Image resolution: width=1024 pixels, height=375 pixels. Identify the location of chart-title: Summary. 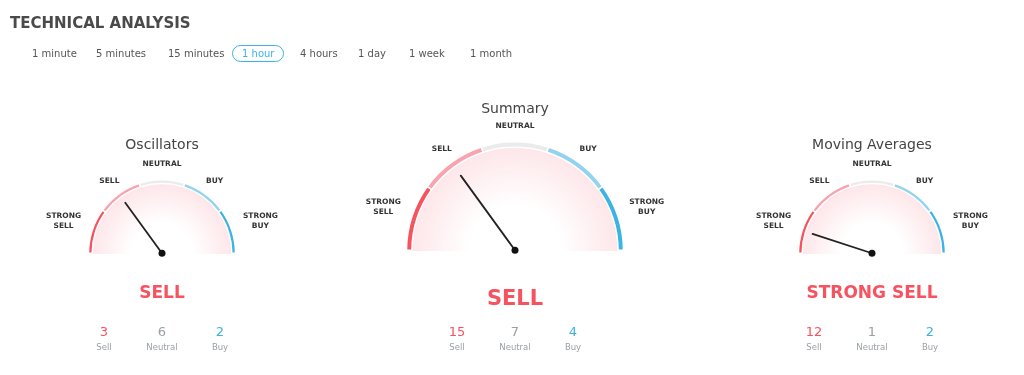
(515, 108).